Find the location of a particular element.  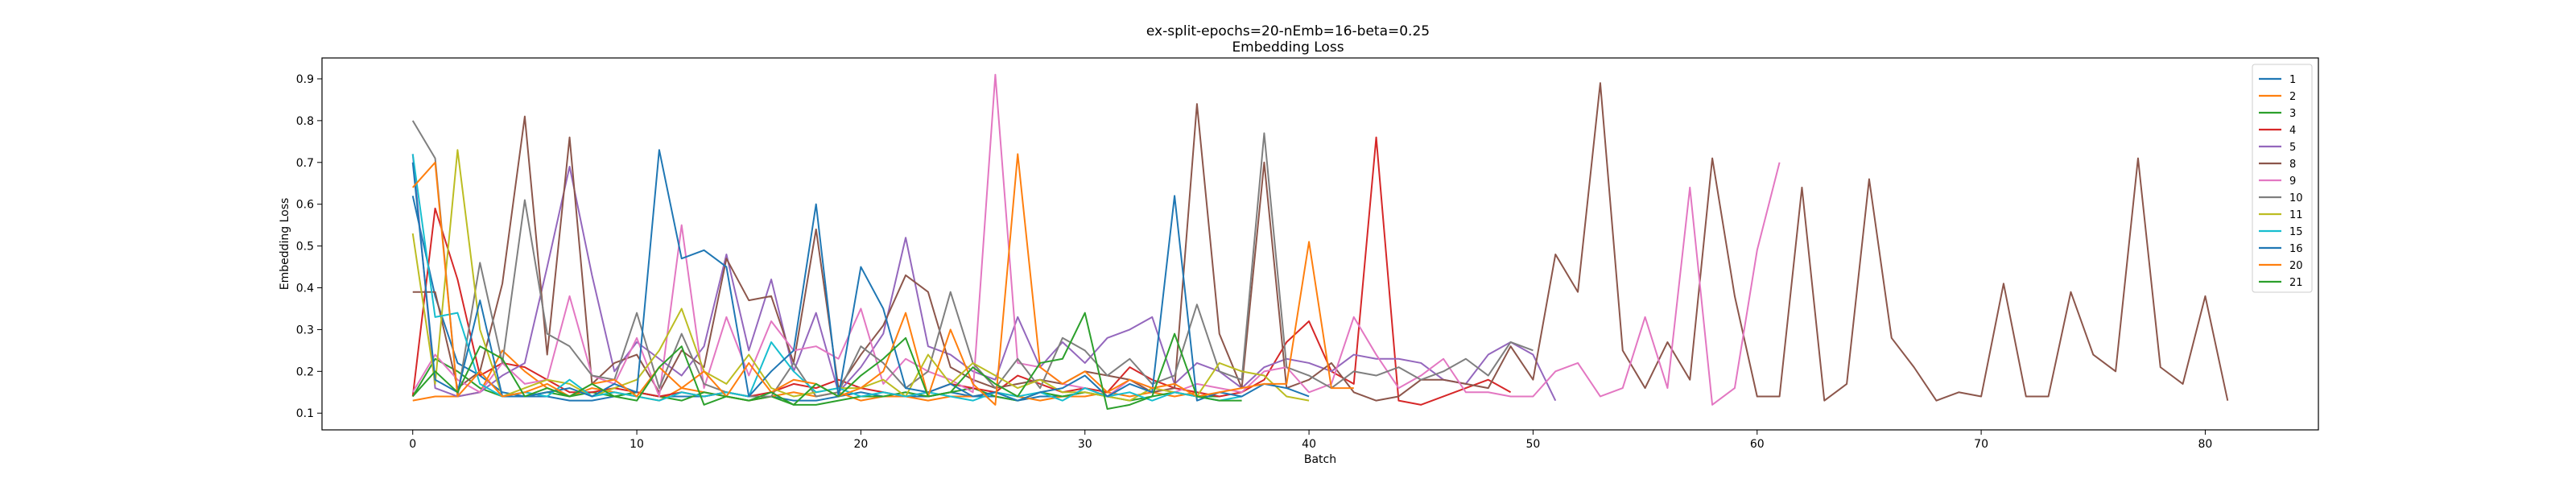

x-tick-label: 40 is located at coordinates (1309, 444).